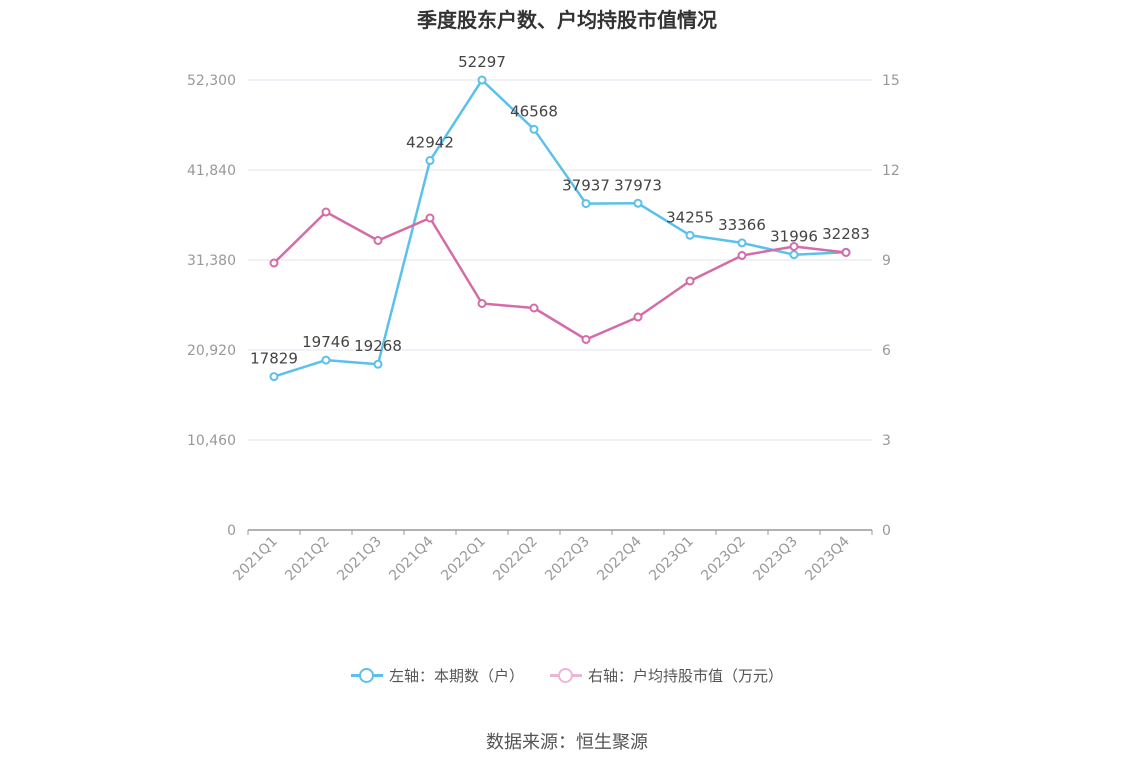 The width and height of the screenshot is (1134, 766). I want to click on x-tick-label: 2021Q2, so click(307, 559).